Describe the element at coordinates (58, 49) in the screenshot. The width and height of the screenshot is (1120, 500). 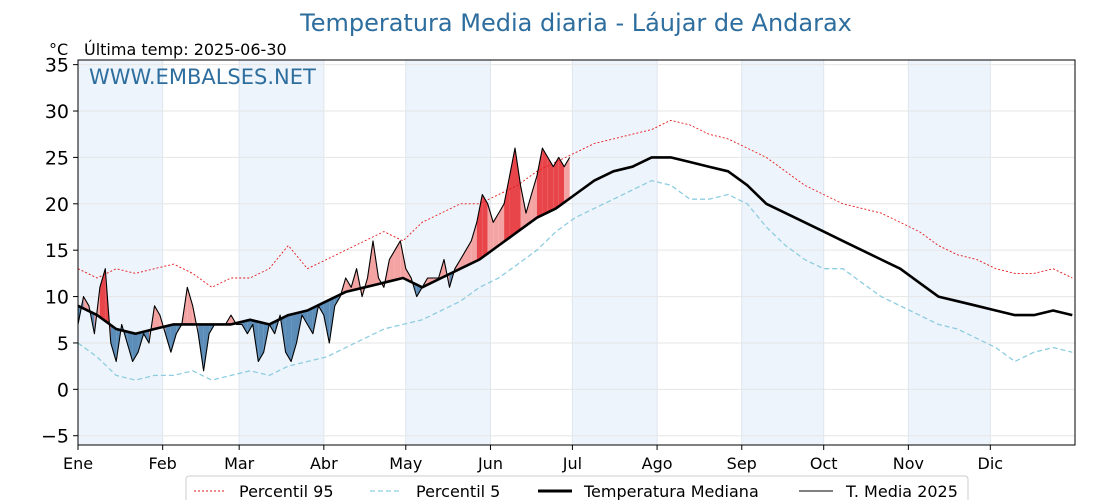
I see `unit-label: °C` at that location.